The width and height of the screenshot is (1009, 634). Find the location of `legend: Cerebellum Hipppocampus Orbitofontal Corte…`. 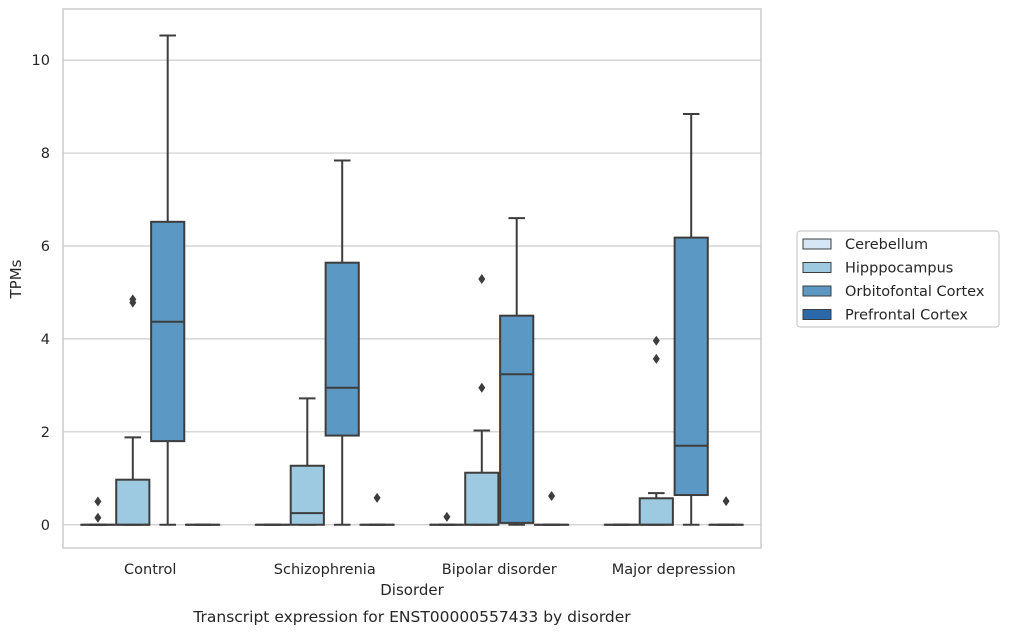

legend: Cerebellum Hipppocampus Orbitofontal Corte… is located at coordinates (898, 279).